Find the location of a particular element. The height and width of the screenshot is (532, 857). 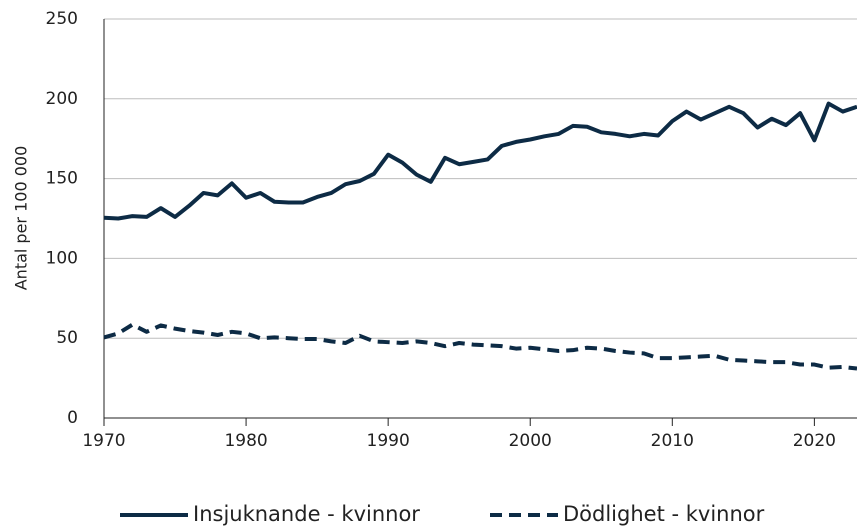

series-line is located at coordinates (480, 346).